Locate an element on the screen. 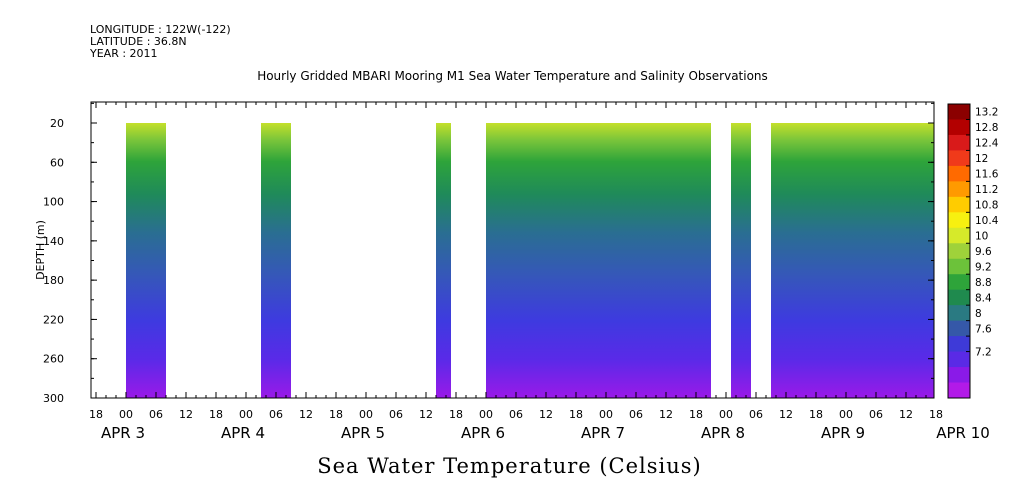  colorbar-label: 12.8 is located at coordinates (986, 128).